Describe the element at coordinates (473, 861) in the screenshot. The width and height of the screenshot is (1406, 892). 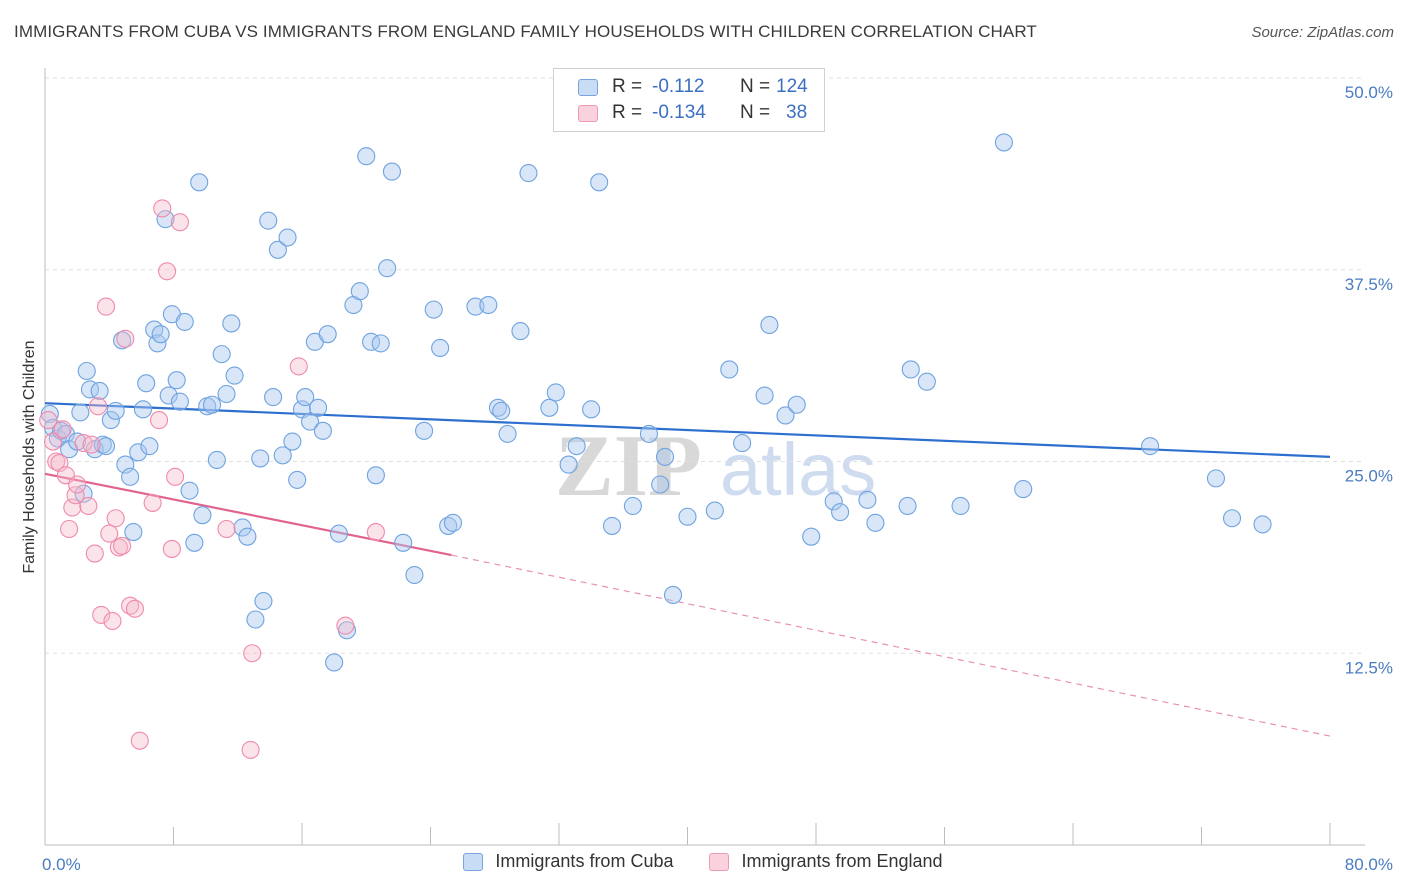
I see `series-swatch-cuba` at that location.